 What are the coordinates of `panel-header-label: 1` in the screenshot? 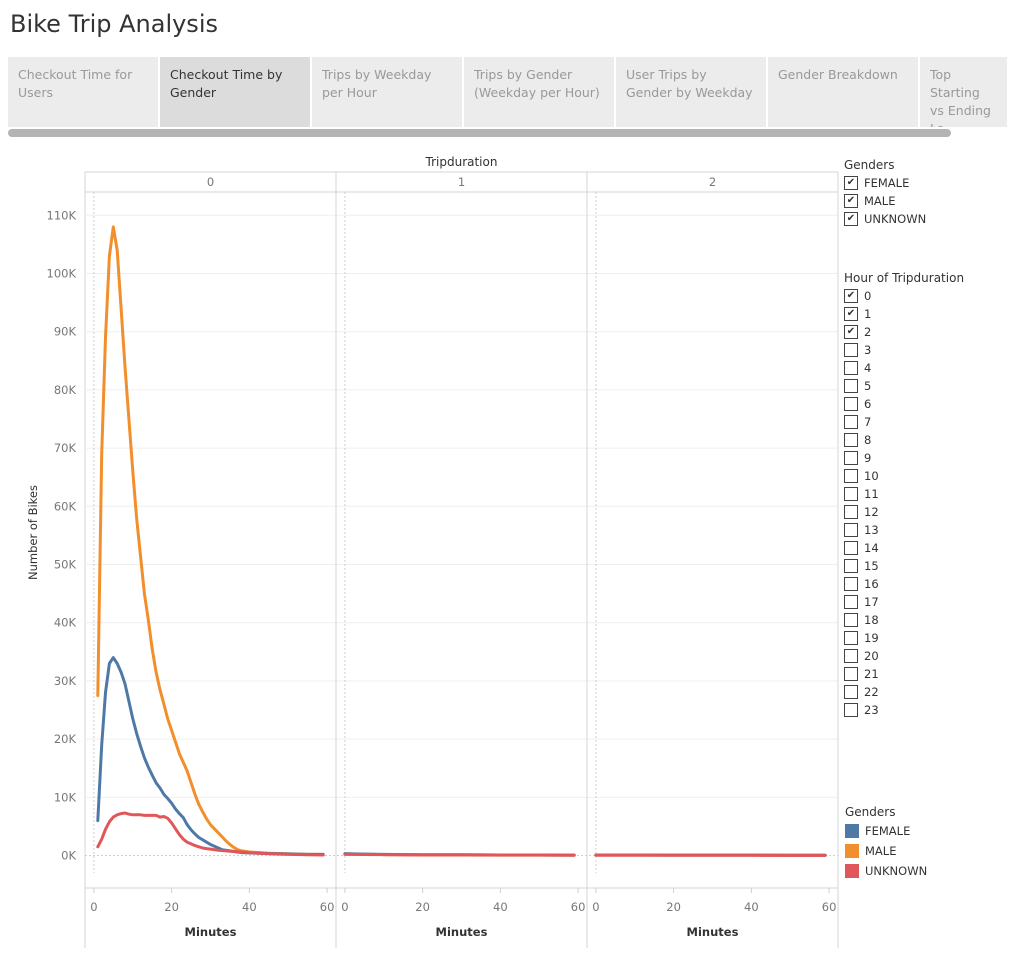 It's located at (461, 182).